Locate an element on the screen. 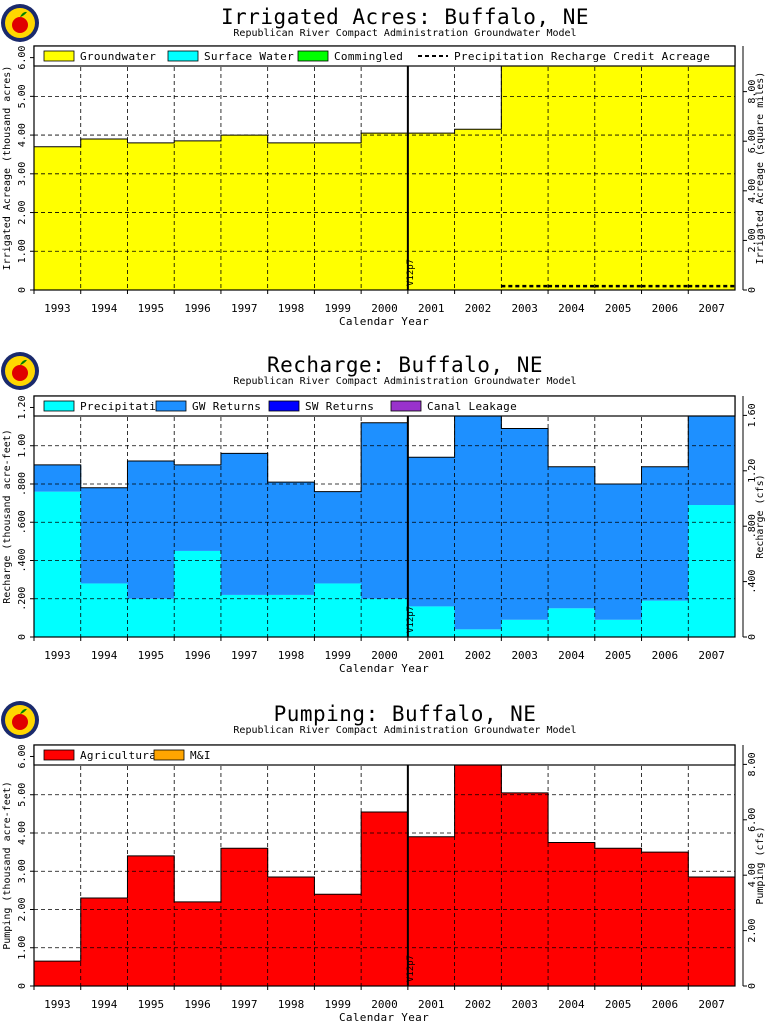 Image resolution: width=768 pixels, height=1024 pixels. xtick-label-1998: 1998 is located at coordinates (291, 655).